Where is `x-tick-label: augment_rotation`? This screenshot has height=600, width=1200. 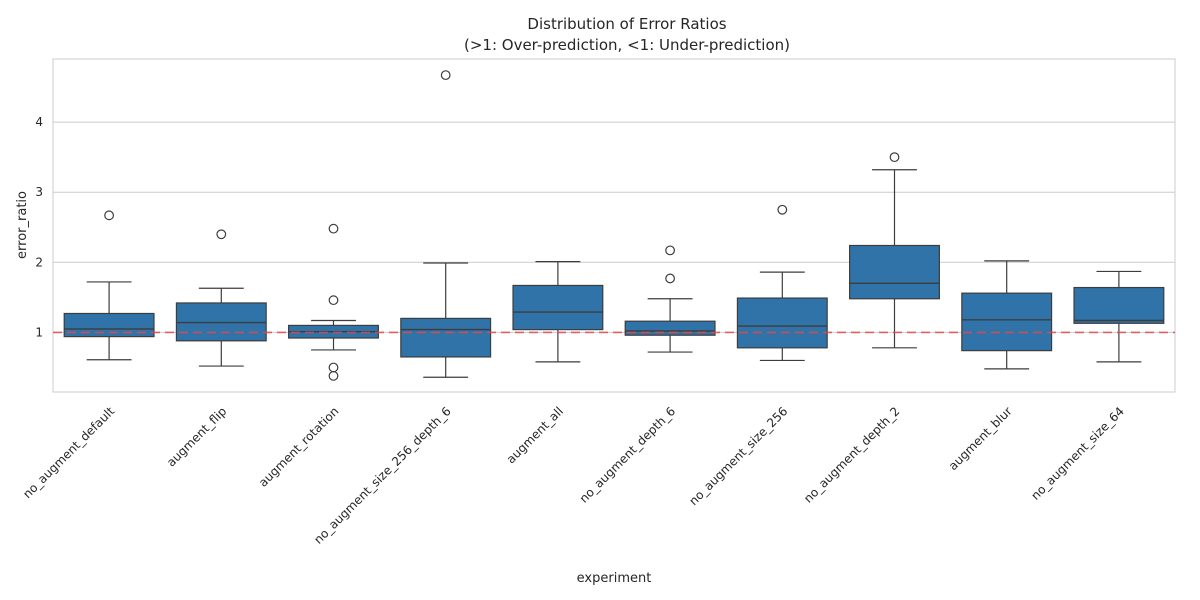 x-tick-label: augment_rotation is located at coordinates (299, 447).